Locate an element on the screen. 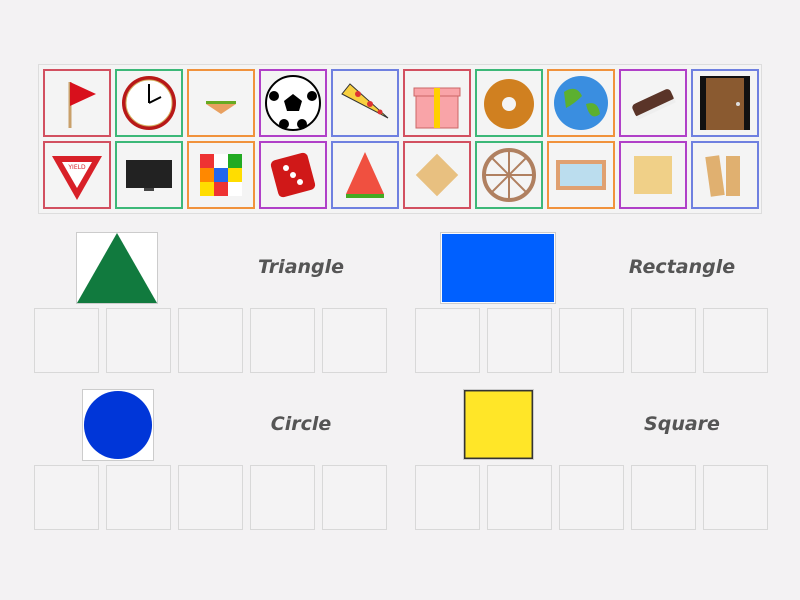 This screenshot has height=600, width=800. circle-image is located at coordinates (118, 425).